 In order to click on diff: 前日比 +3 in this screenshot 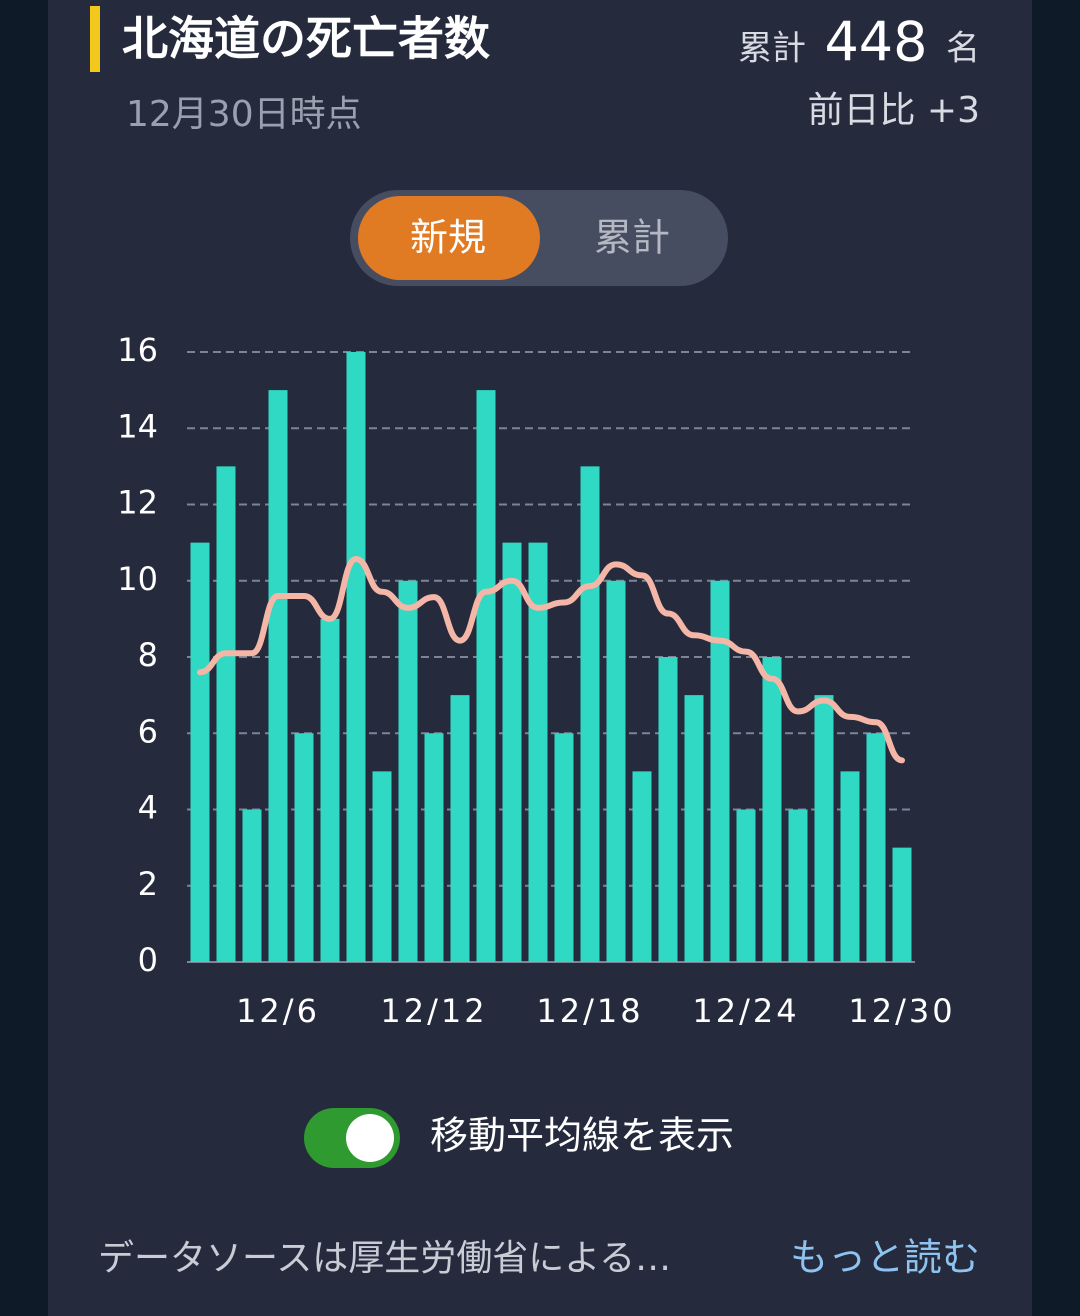, I will do `click(893, 110)`.